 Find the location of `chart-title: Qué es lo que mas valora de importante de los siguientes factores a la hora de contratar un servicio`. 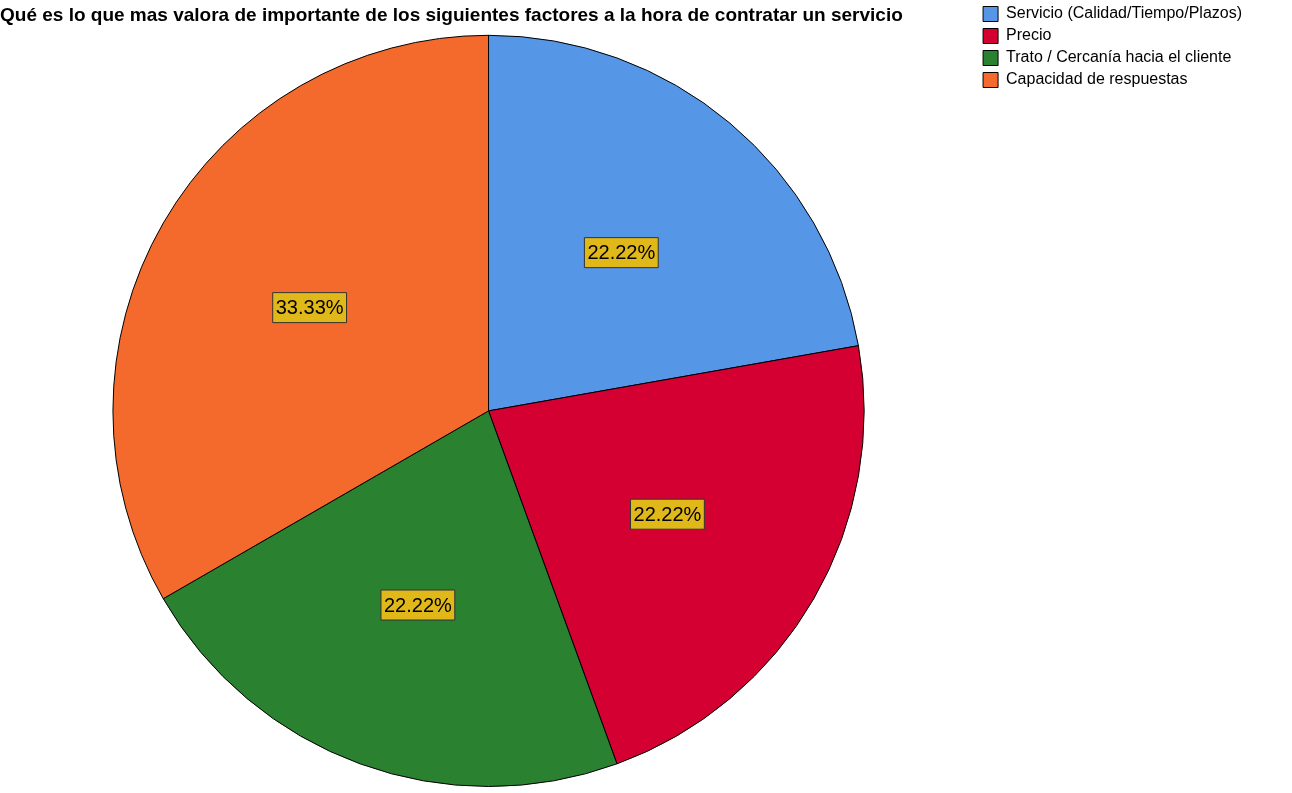

chart-title: Qué es lo que mas valora de importante de los siguientes factores a la hora de contratar un servicio is located at coordinates (451, 14).